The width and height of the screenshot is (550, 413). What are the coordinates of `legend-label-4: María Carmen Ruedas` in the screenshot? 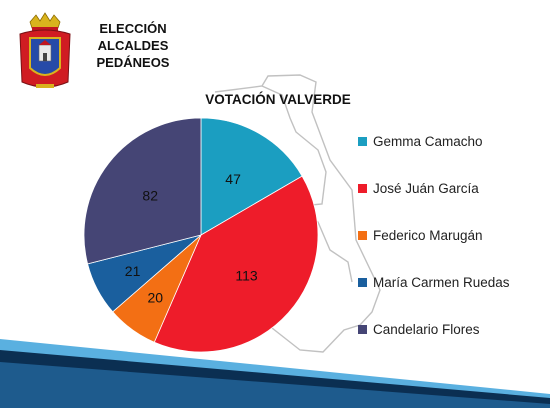 It's located at (441, 282).